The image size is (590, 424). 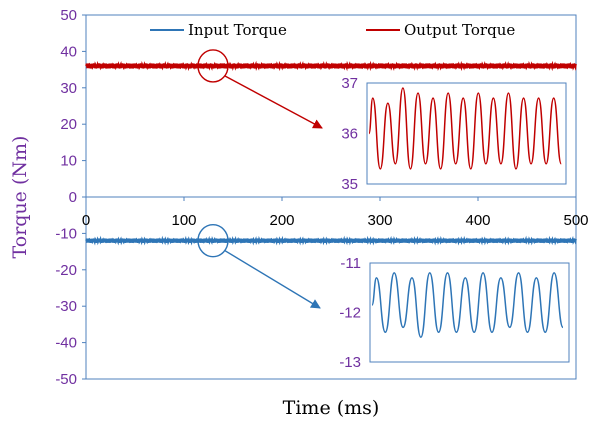 What do you see at coordinates (477, 220) in the screenshot?
I see `x-tick-label: 400` at bounding box center [477, 220].